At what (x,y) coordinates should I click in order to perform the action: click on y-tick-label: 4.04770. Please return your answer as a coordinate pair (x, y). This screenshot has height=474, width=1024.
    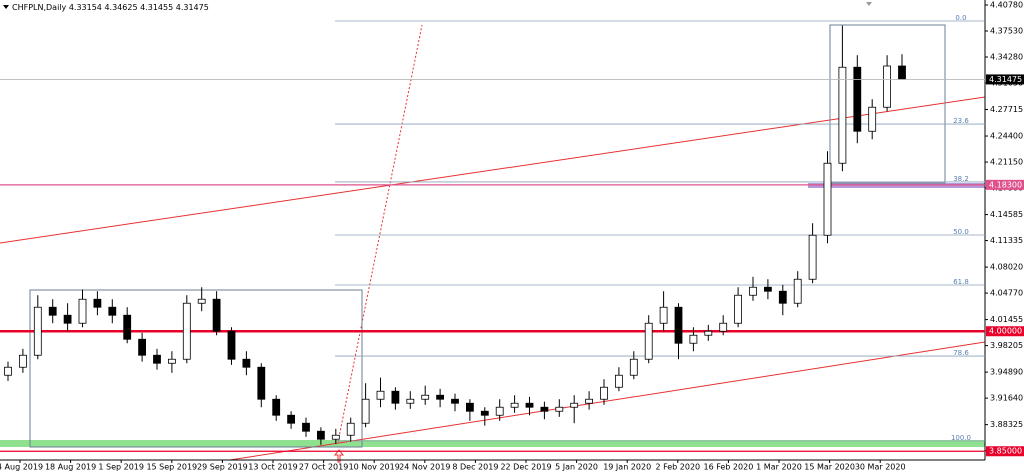
    Looking at the image, I should click on (1006, 293).